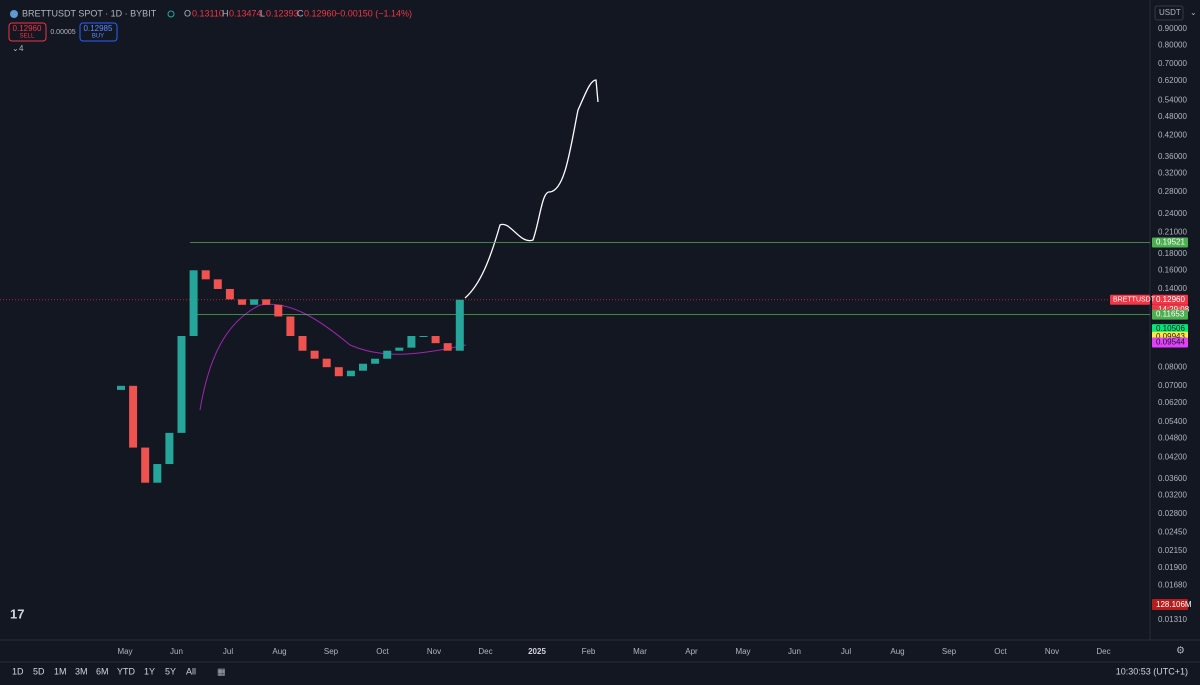  What do you see at coordinates (81, 671) in the screenshot?
I see `range-button: 3M` at bounding box center [81, 671].